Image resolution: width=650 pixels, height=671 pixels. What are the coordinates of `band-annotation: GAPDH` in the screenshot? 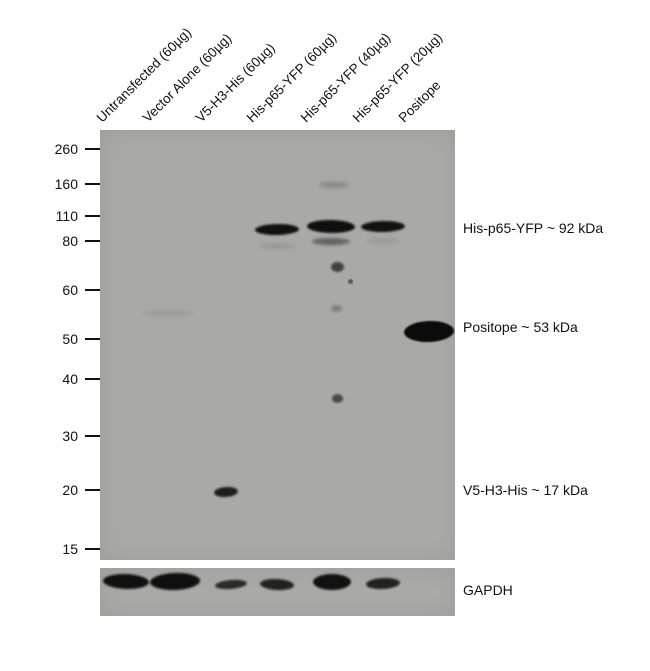 It's located at (488, 590).